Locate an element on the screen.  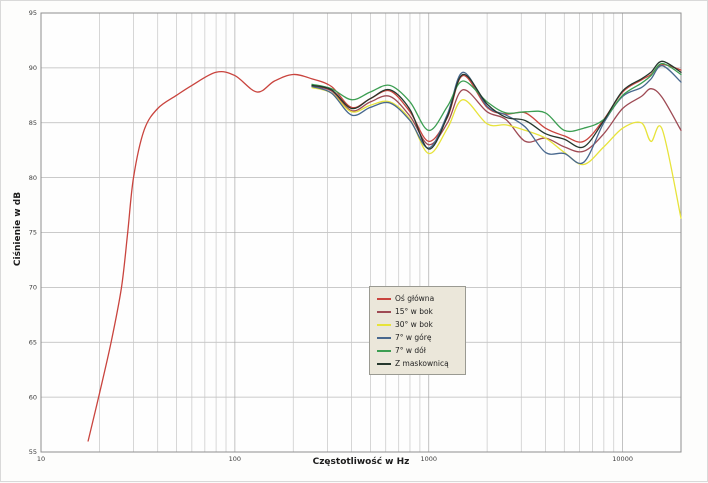
y-axis-title: Ciśnienie w dB is located at coordinates (18, 229).